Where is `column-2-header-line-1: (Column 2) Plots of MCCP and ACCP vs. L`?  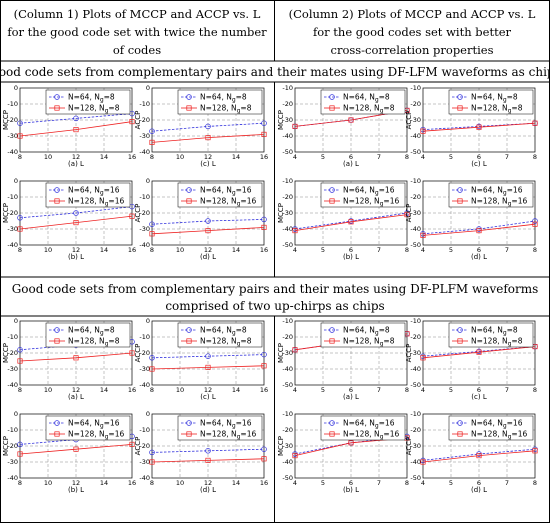
column-2-header-line-1: (Column 2) Plots of MCCP and ACCP vs. L is located at coordinates (412, 14).